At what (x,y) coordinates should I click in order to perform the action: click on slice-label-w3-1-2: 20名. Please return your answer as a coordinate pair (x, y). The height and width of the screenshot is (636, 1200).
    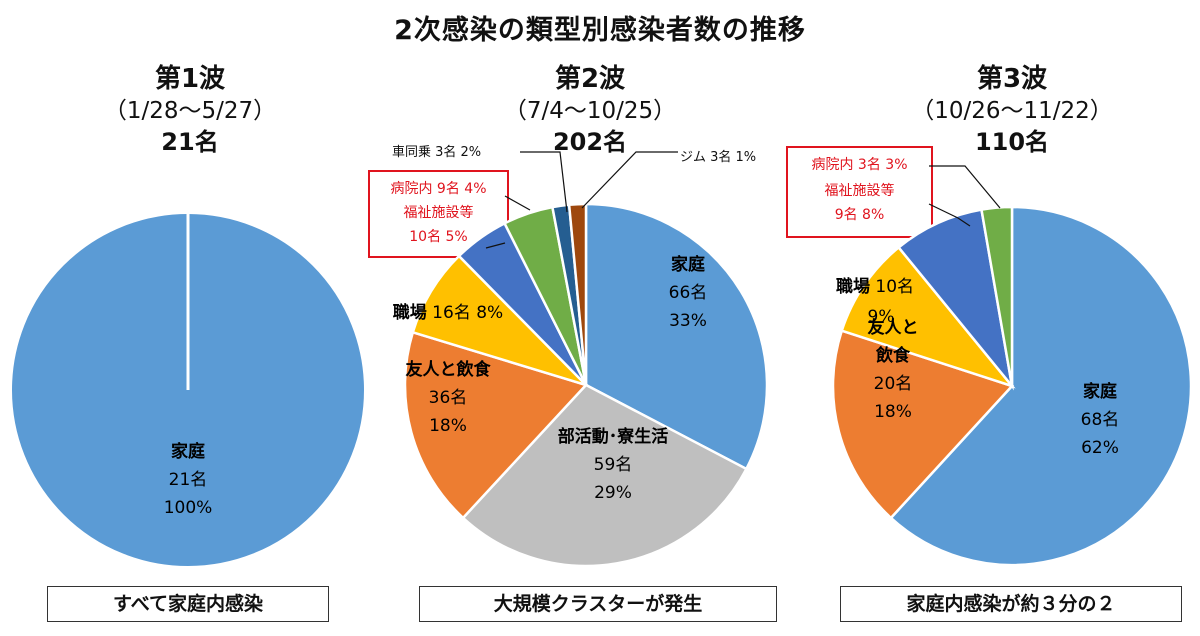
    Looking at the image, I should click on (893, 384).